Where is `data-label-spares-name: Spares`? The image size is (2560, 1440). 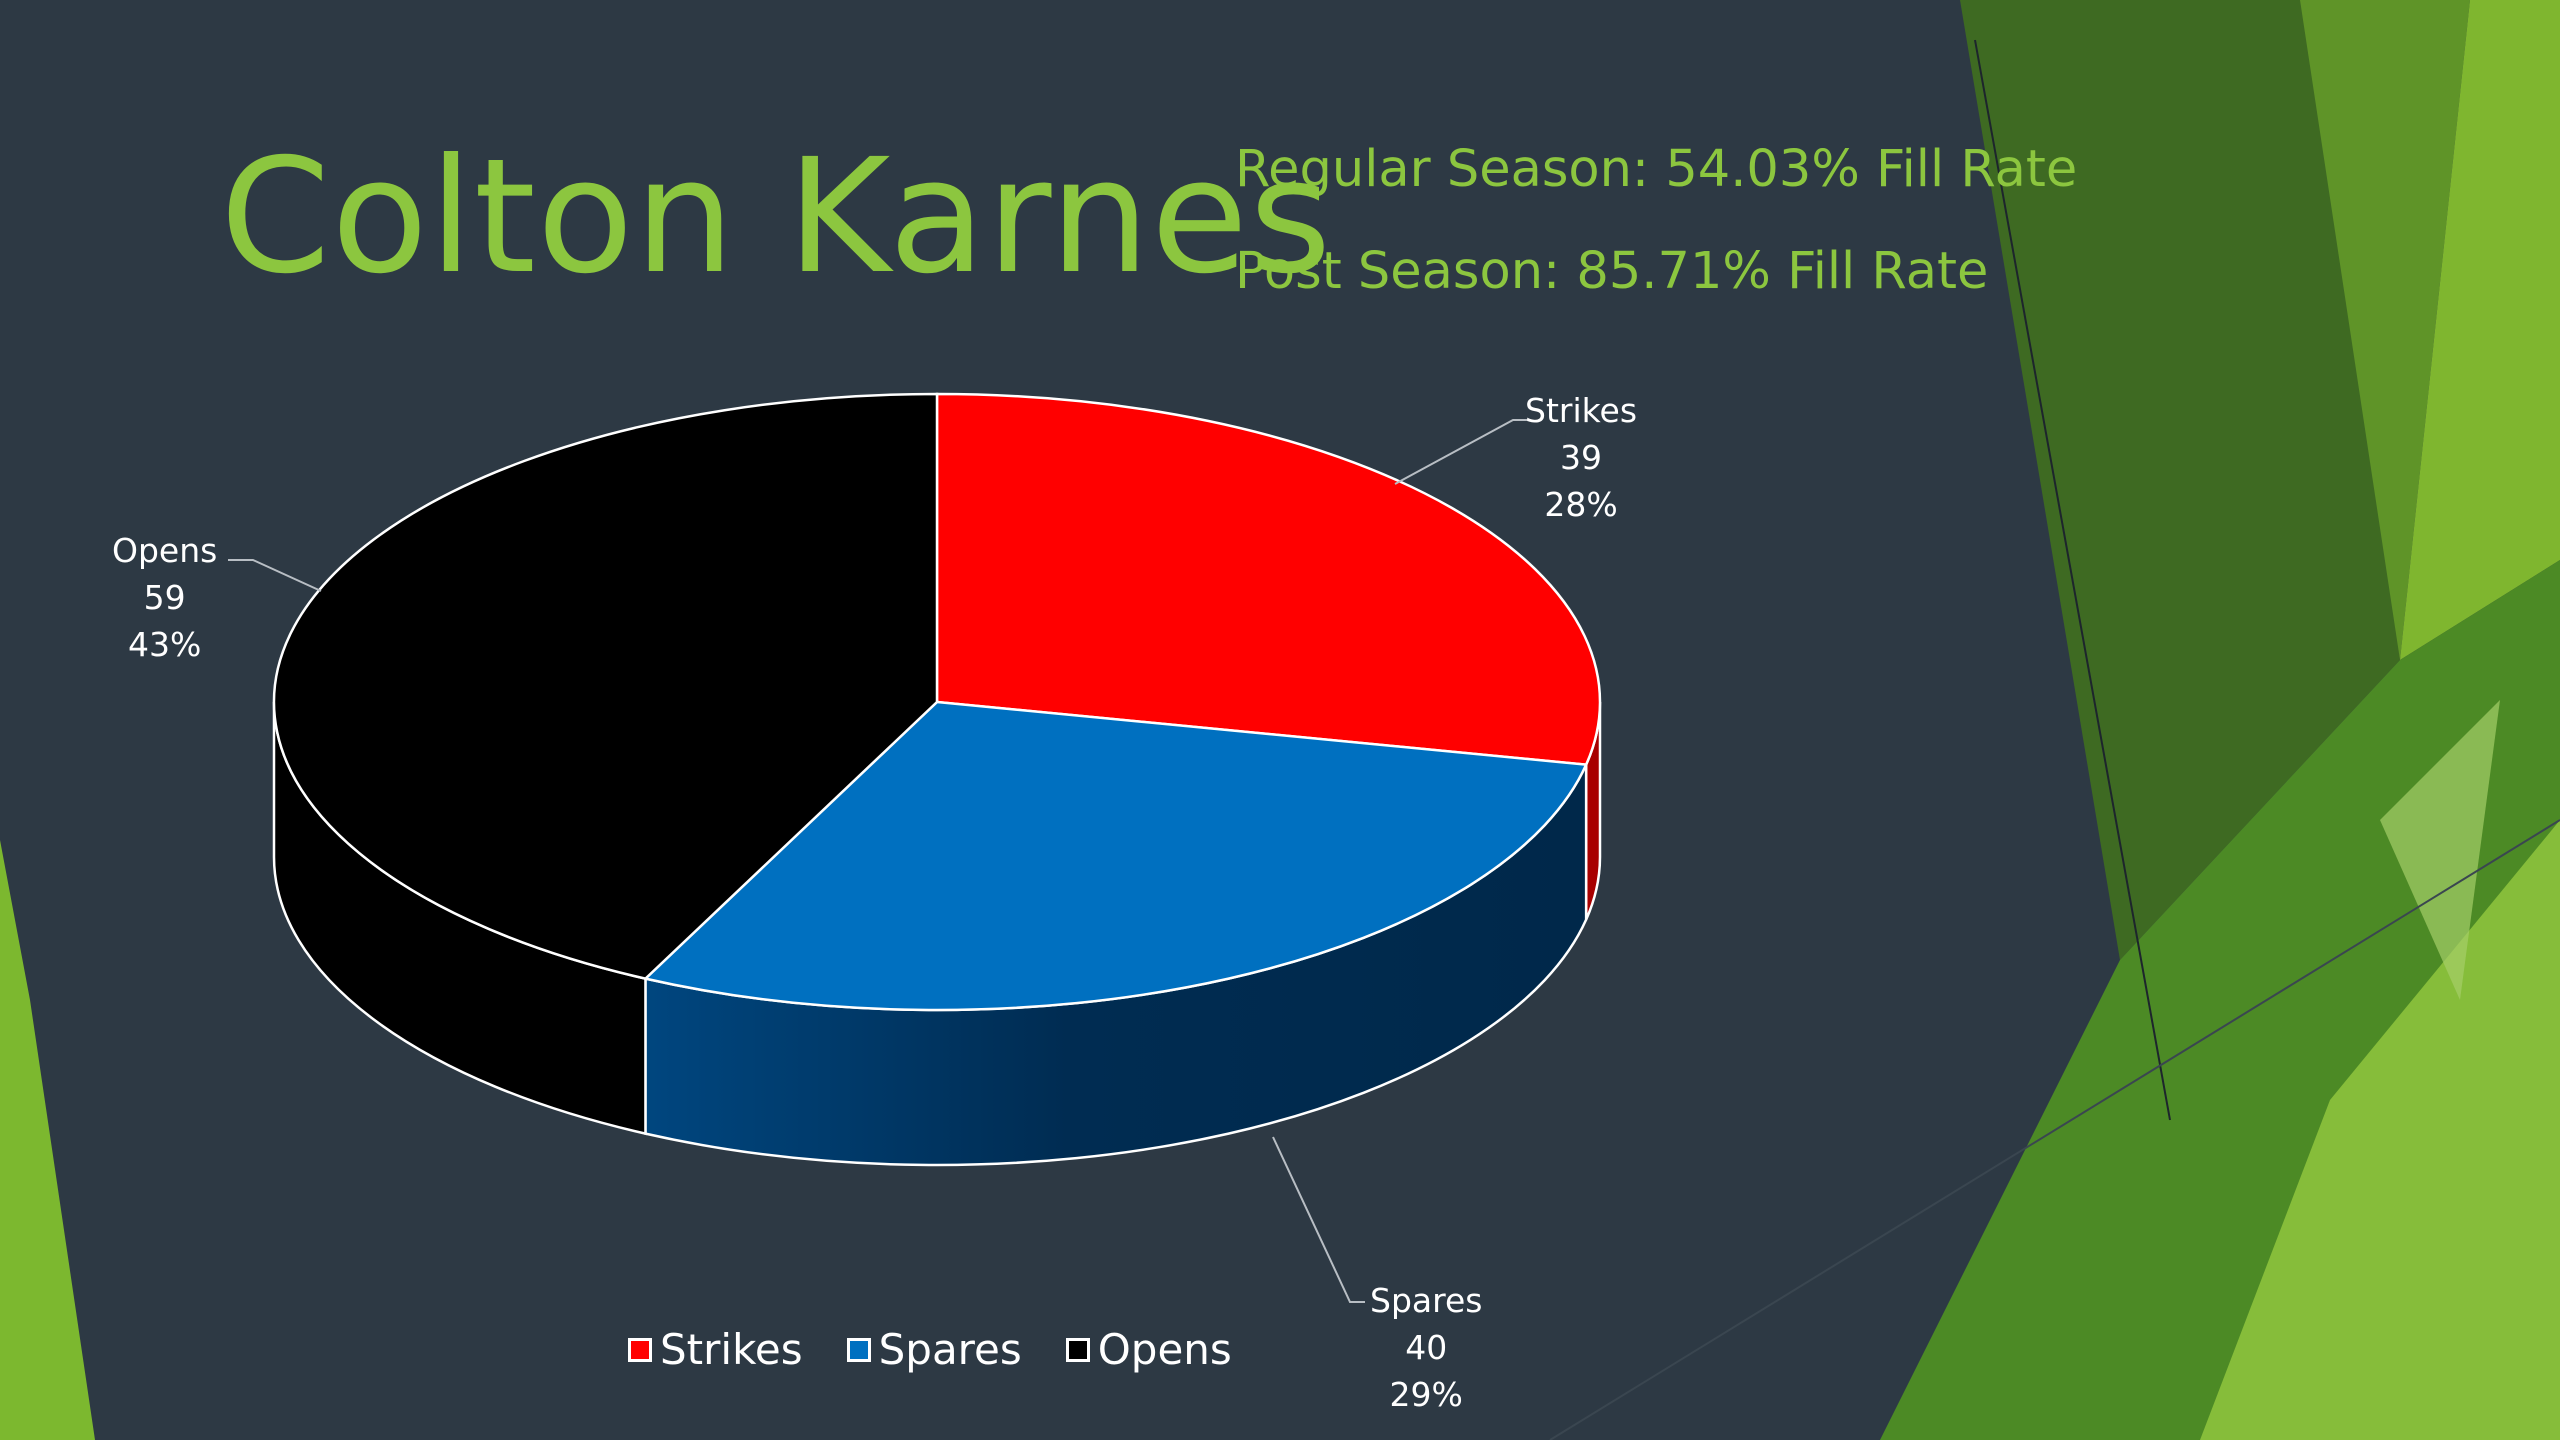 data-label-spares-name: Spares is located at coordinates (1426, 1300).